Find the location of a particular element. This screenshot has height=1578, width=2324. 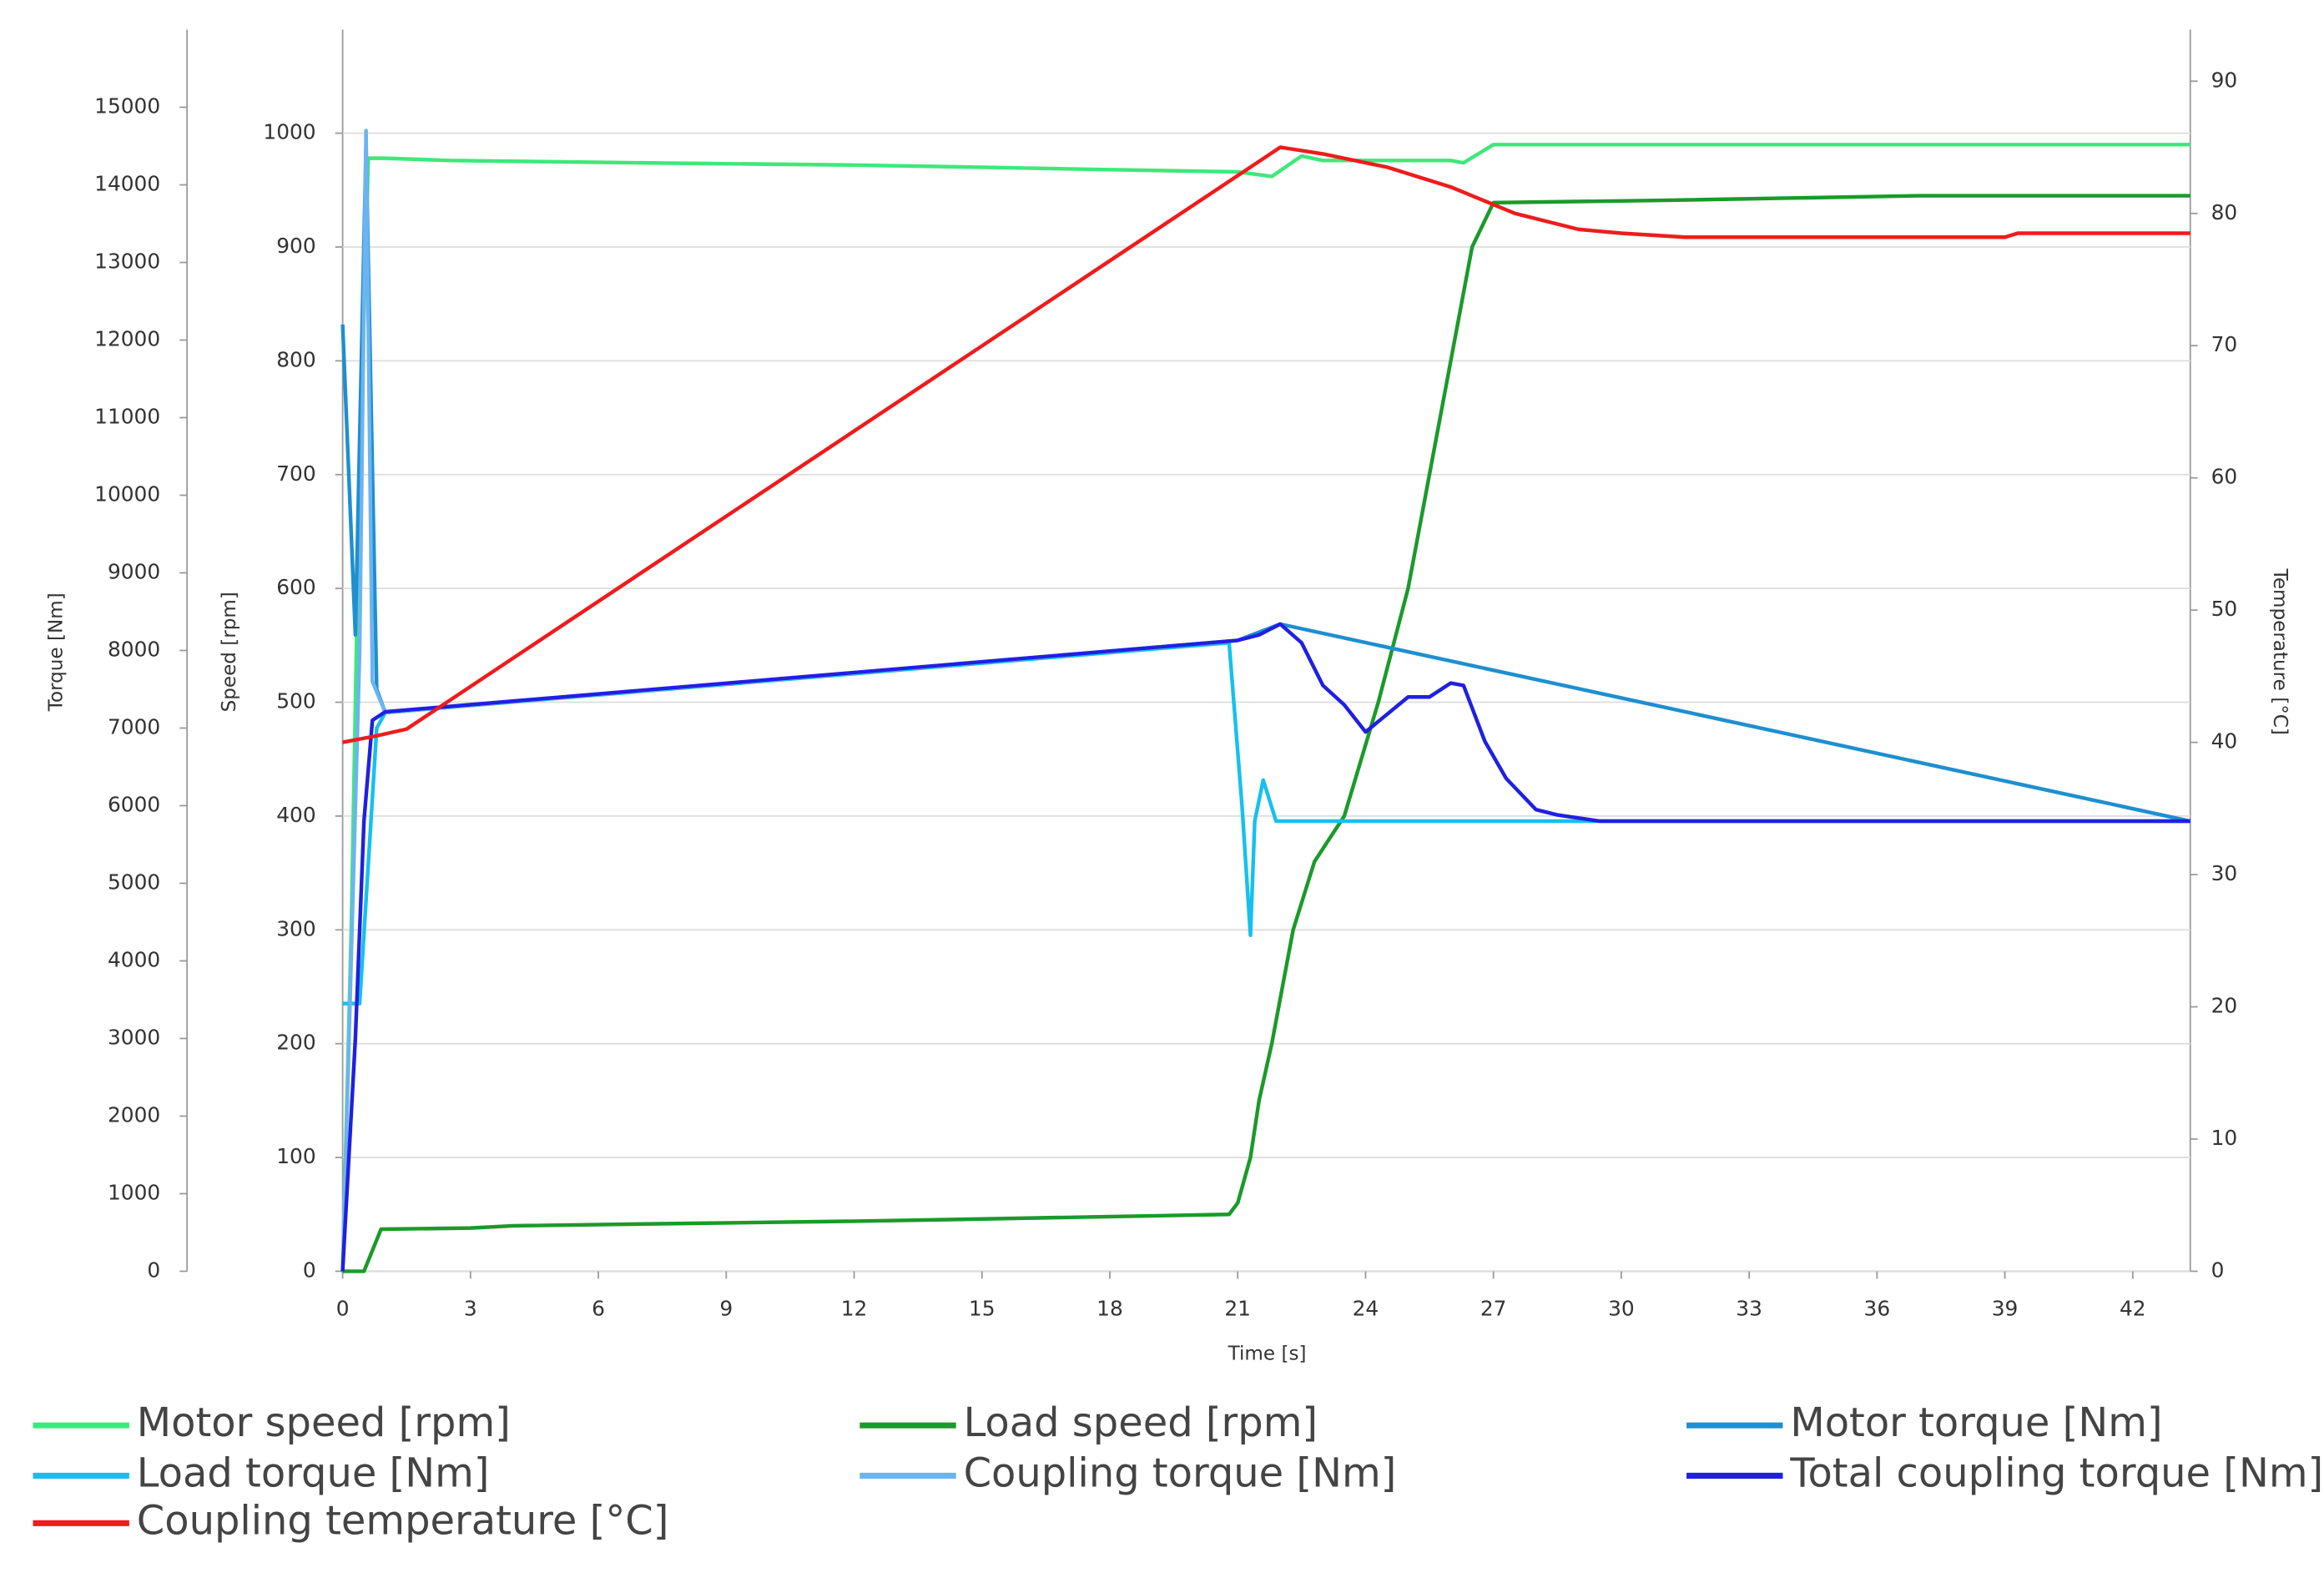

x-tick-label: 27 is located at coordinates (1493, 1309).